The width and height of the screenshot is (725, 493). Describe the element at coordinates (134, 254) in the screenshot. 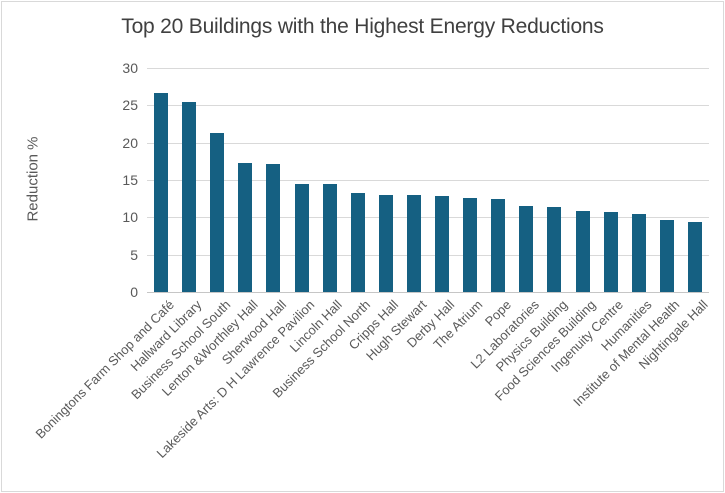

I see `y-tick-label-5: 5` at that location.